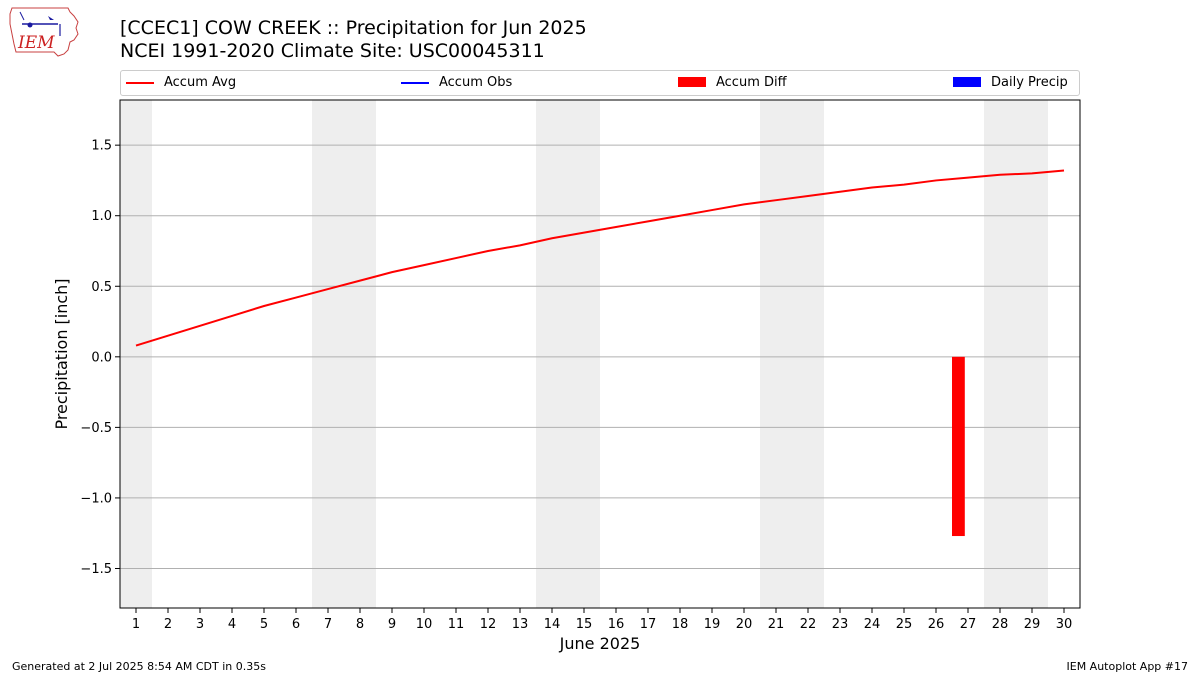  I want to click on x-tick-label: 25, so click(904, 624).